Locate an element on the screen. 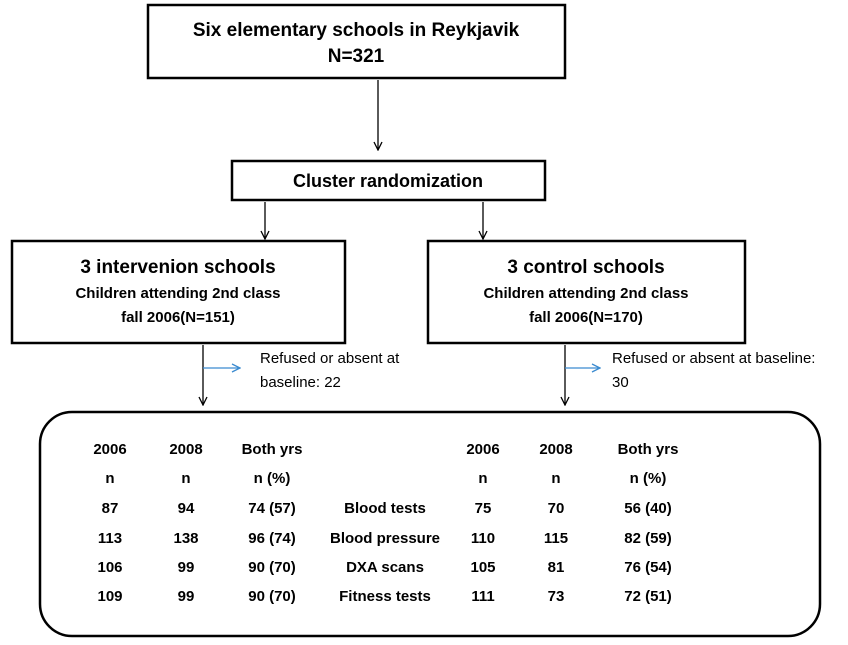 This screenshot has height=645, width=848. cell: 94 is located at coordinates (186, 508).